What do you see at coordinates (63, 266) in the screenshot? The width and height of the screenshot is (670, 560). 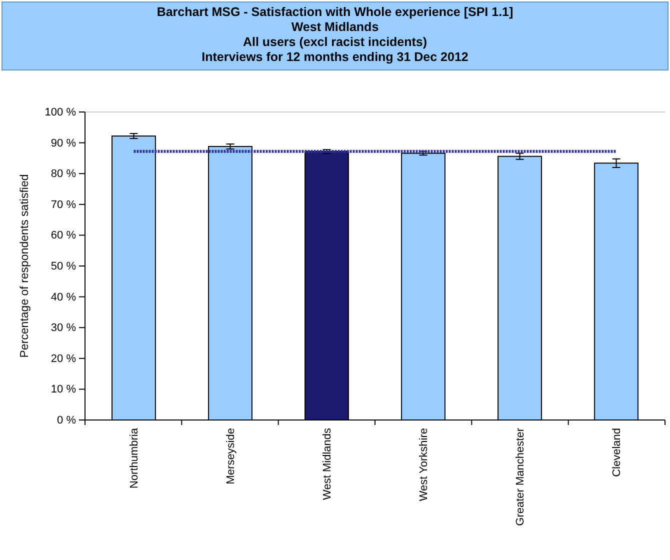 I see `y-tick-label: 50 %` at bounding box center [63, 266].